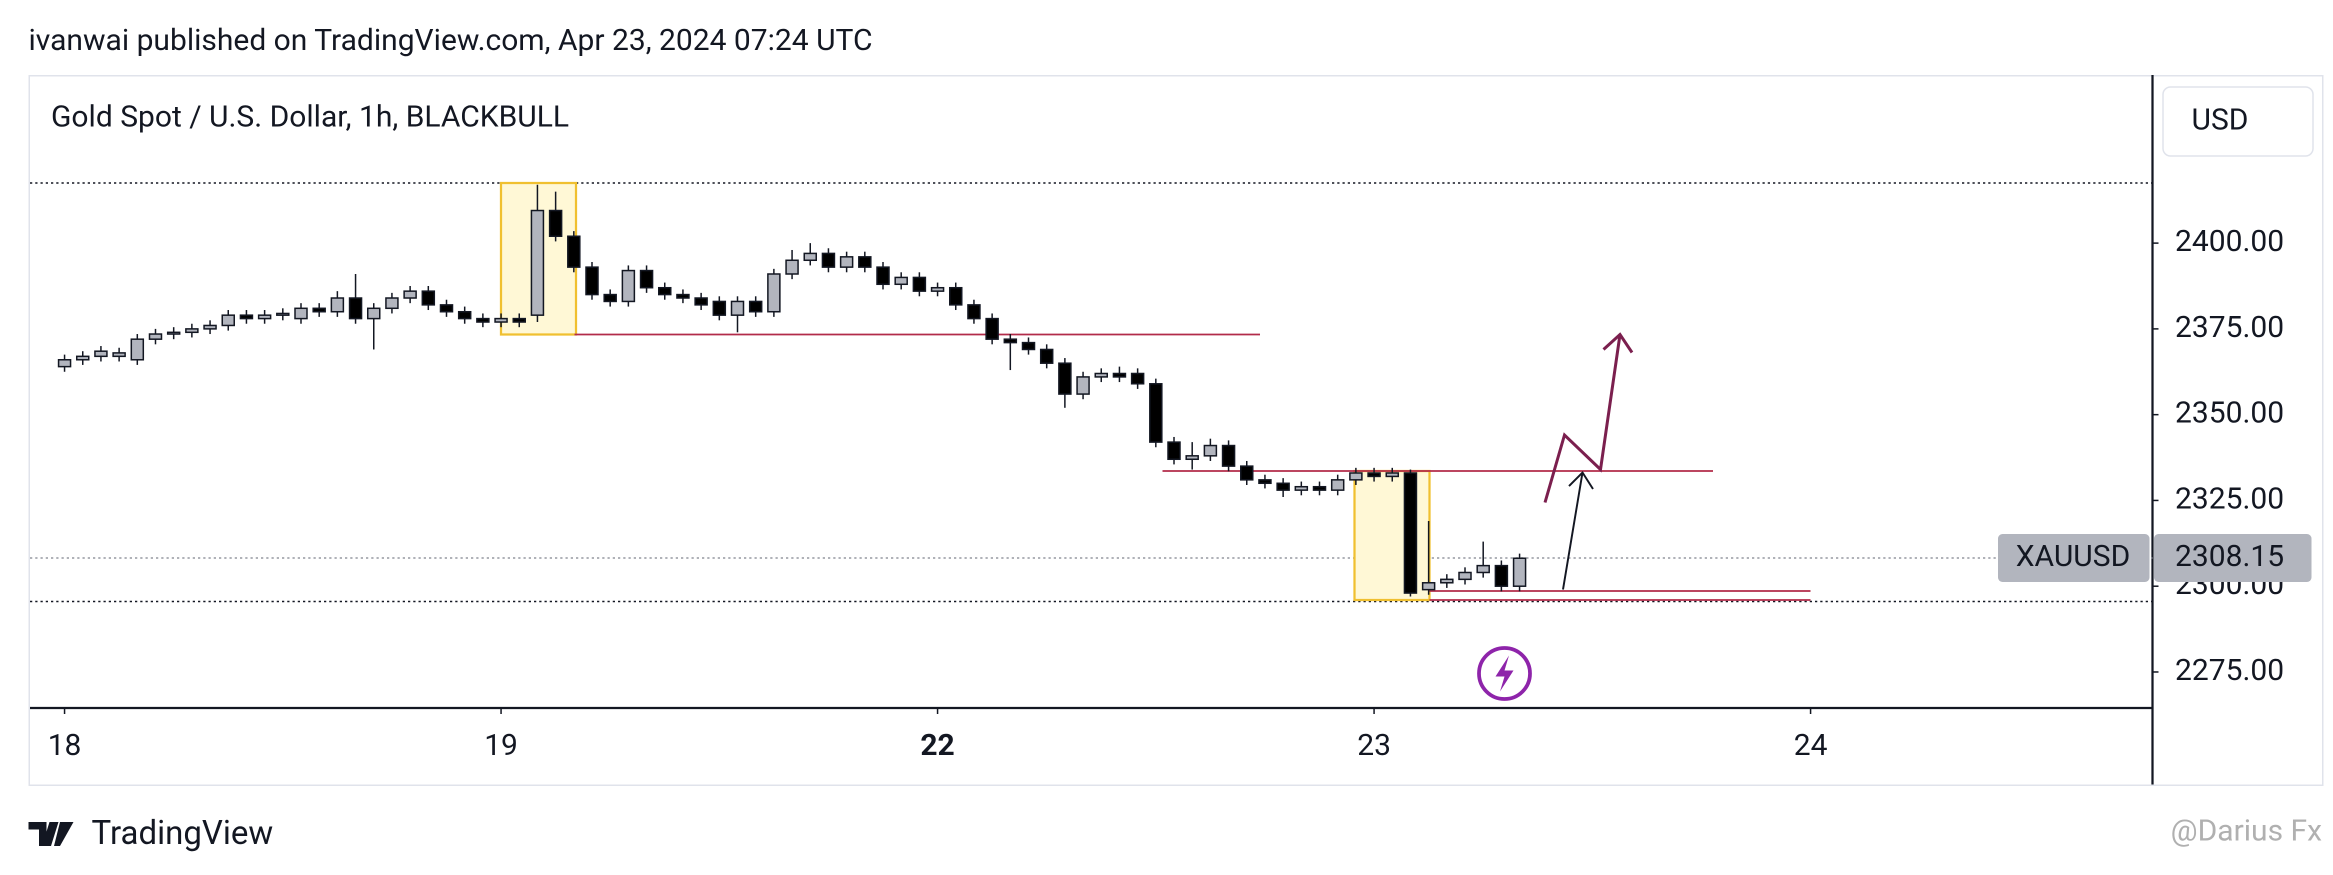 The width and height of the screenshot is (2333, 875). What do you see at coordinates (2229, 327) in the screenshot?
I see `y-tick-label: 2375.00` at bounding box center [2229, 327].